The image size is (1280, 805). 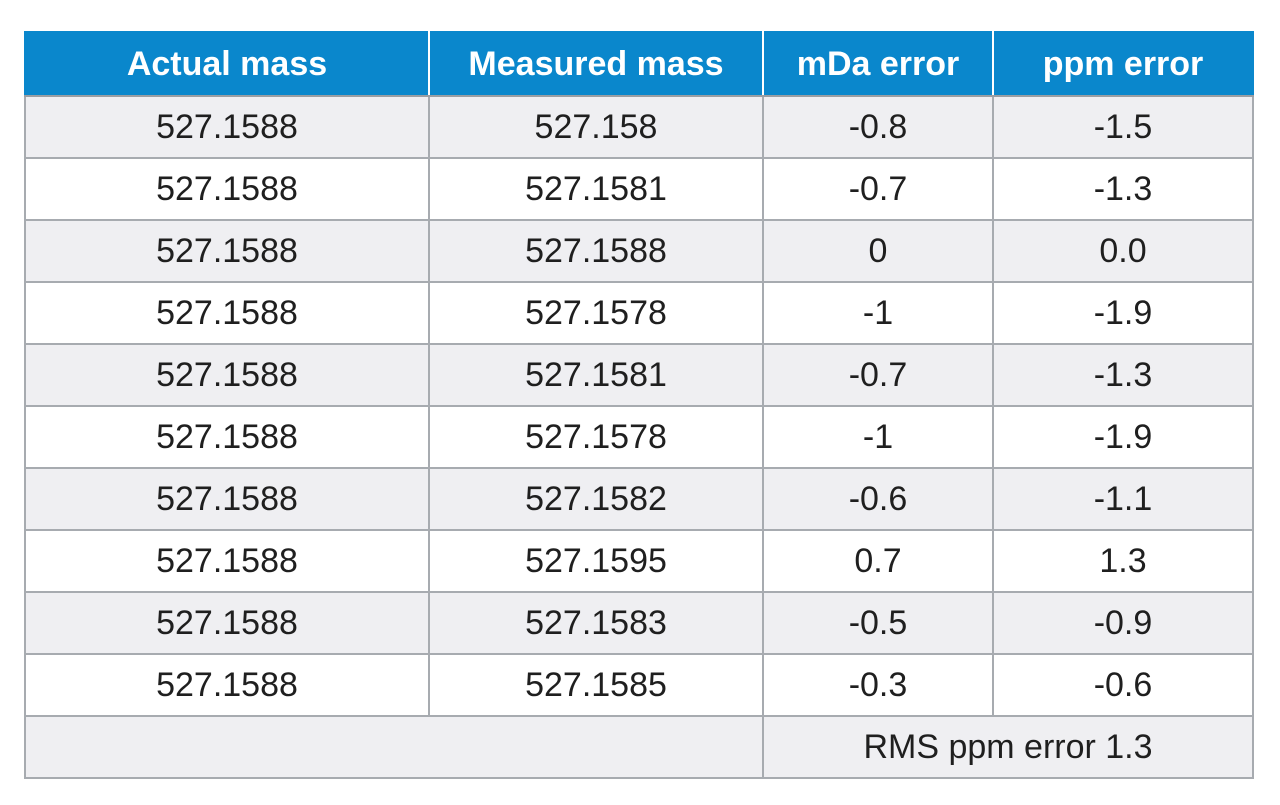 I want to click on ppm-error-cell: -1.1, so click(x=1123, y=499).